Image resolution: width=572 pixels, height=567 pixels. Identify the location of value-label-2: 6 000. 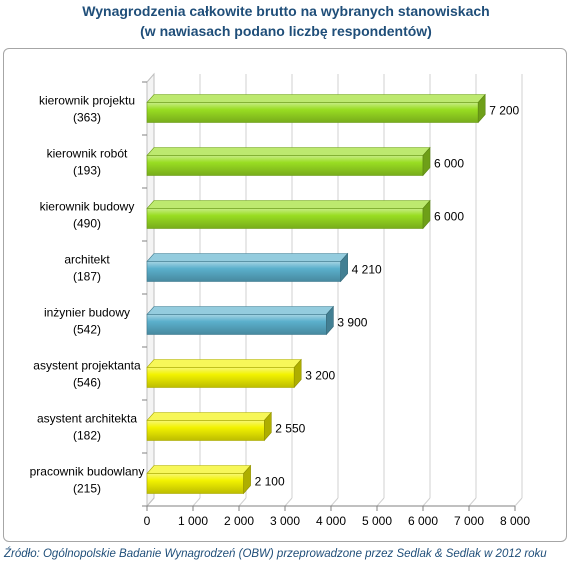
(449, 217).